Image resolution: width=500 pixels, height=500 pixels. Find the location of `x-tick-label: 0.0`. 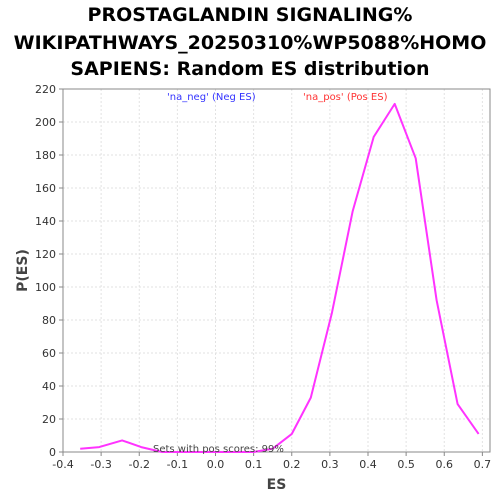

x-tick-label: 0.0 is located at coordinates (216, 464).